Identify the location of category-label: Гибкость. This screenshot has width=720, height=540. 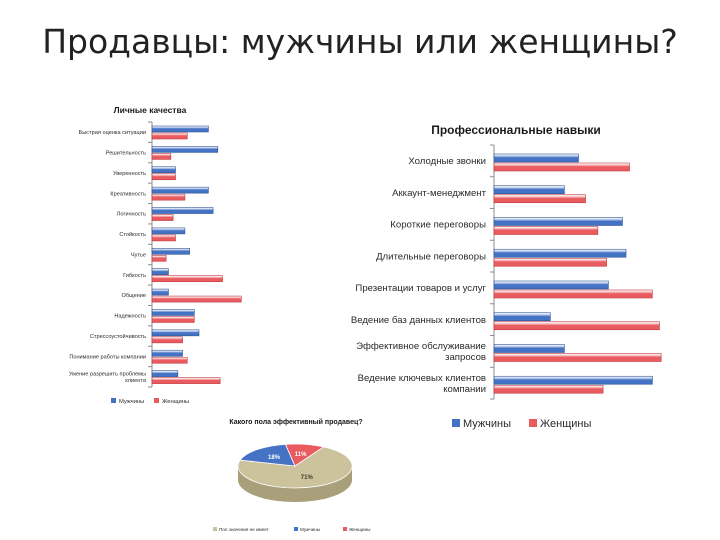
(134, 276).